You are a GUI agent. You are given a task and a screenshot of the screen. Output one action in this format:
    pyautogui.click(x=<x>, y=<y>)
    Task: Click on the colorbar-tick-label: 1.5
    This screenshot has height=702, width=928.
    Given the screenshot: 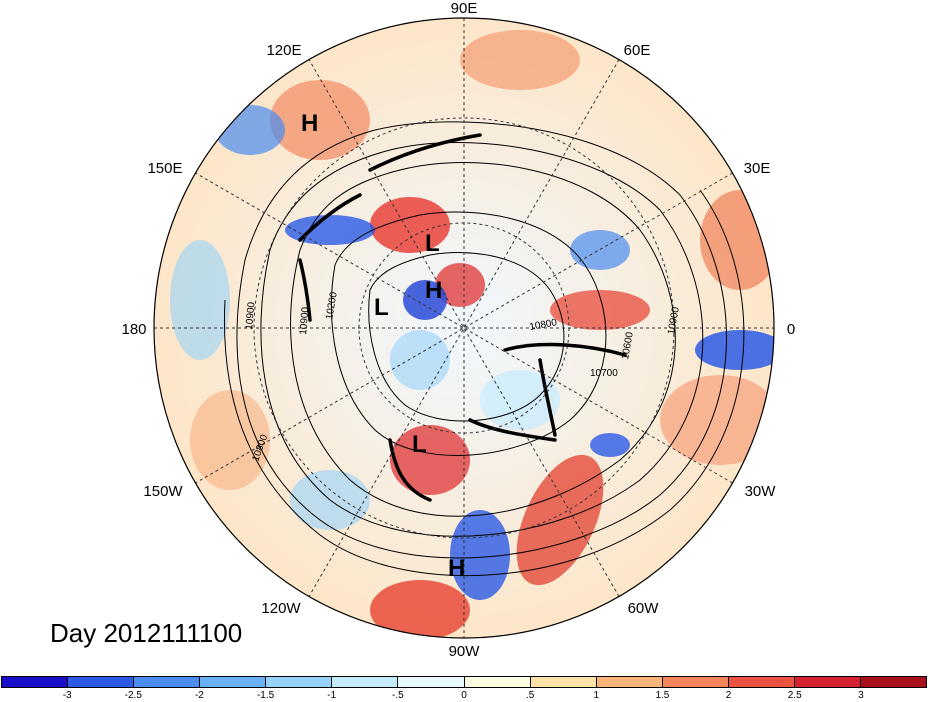 What is the action you would take?
    pyautogui.click(x=662, y=695)
    